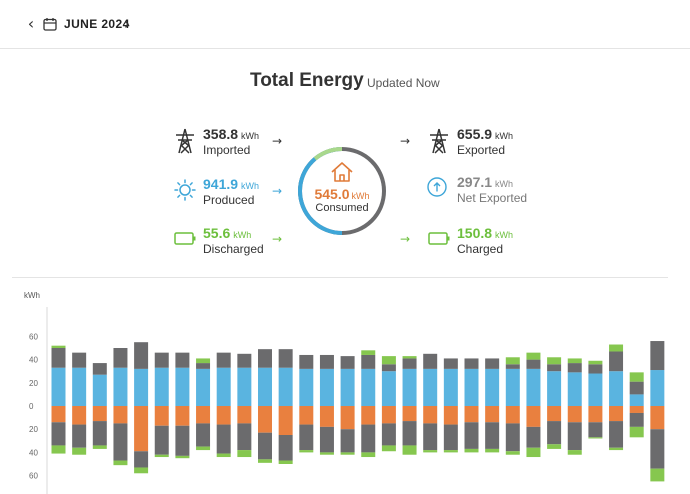 The height and width of the screenshot is (494, 690). What do you see at coordinates (342, 172) in the screenshot?
I see `house-icon` at bounding box center [342, 172].